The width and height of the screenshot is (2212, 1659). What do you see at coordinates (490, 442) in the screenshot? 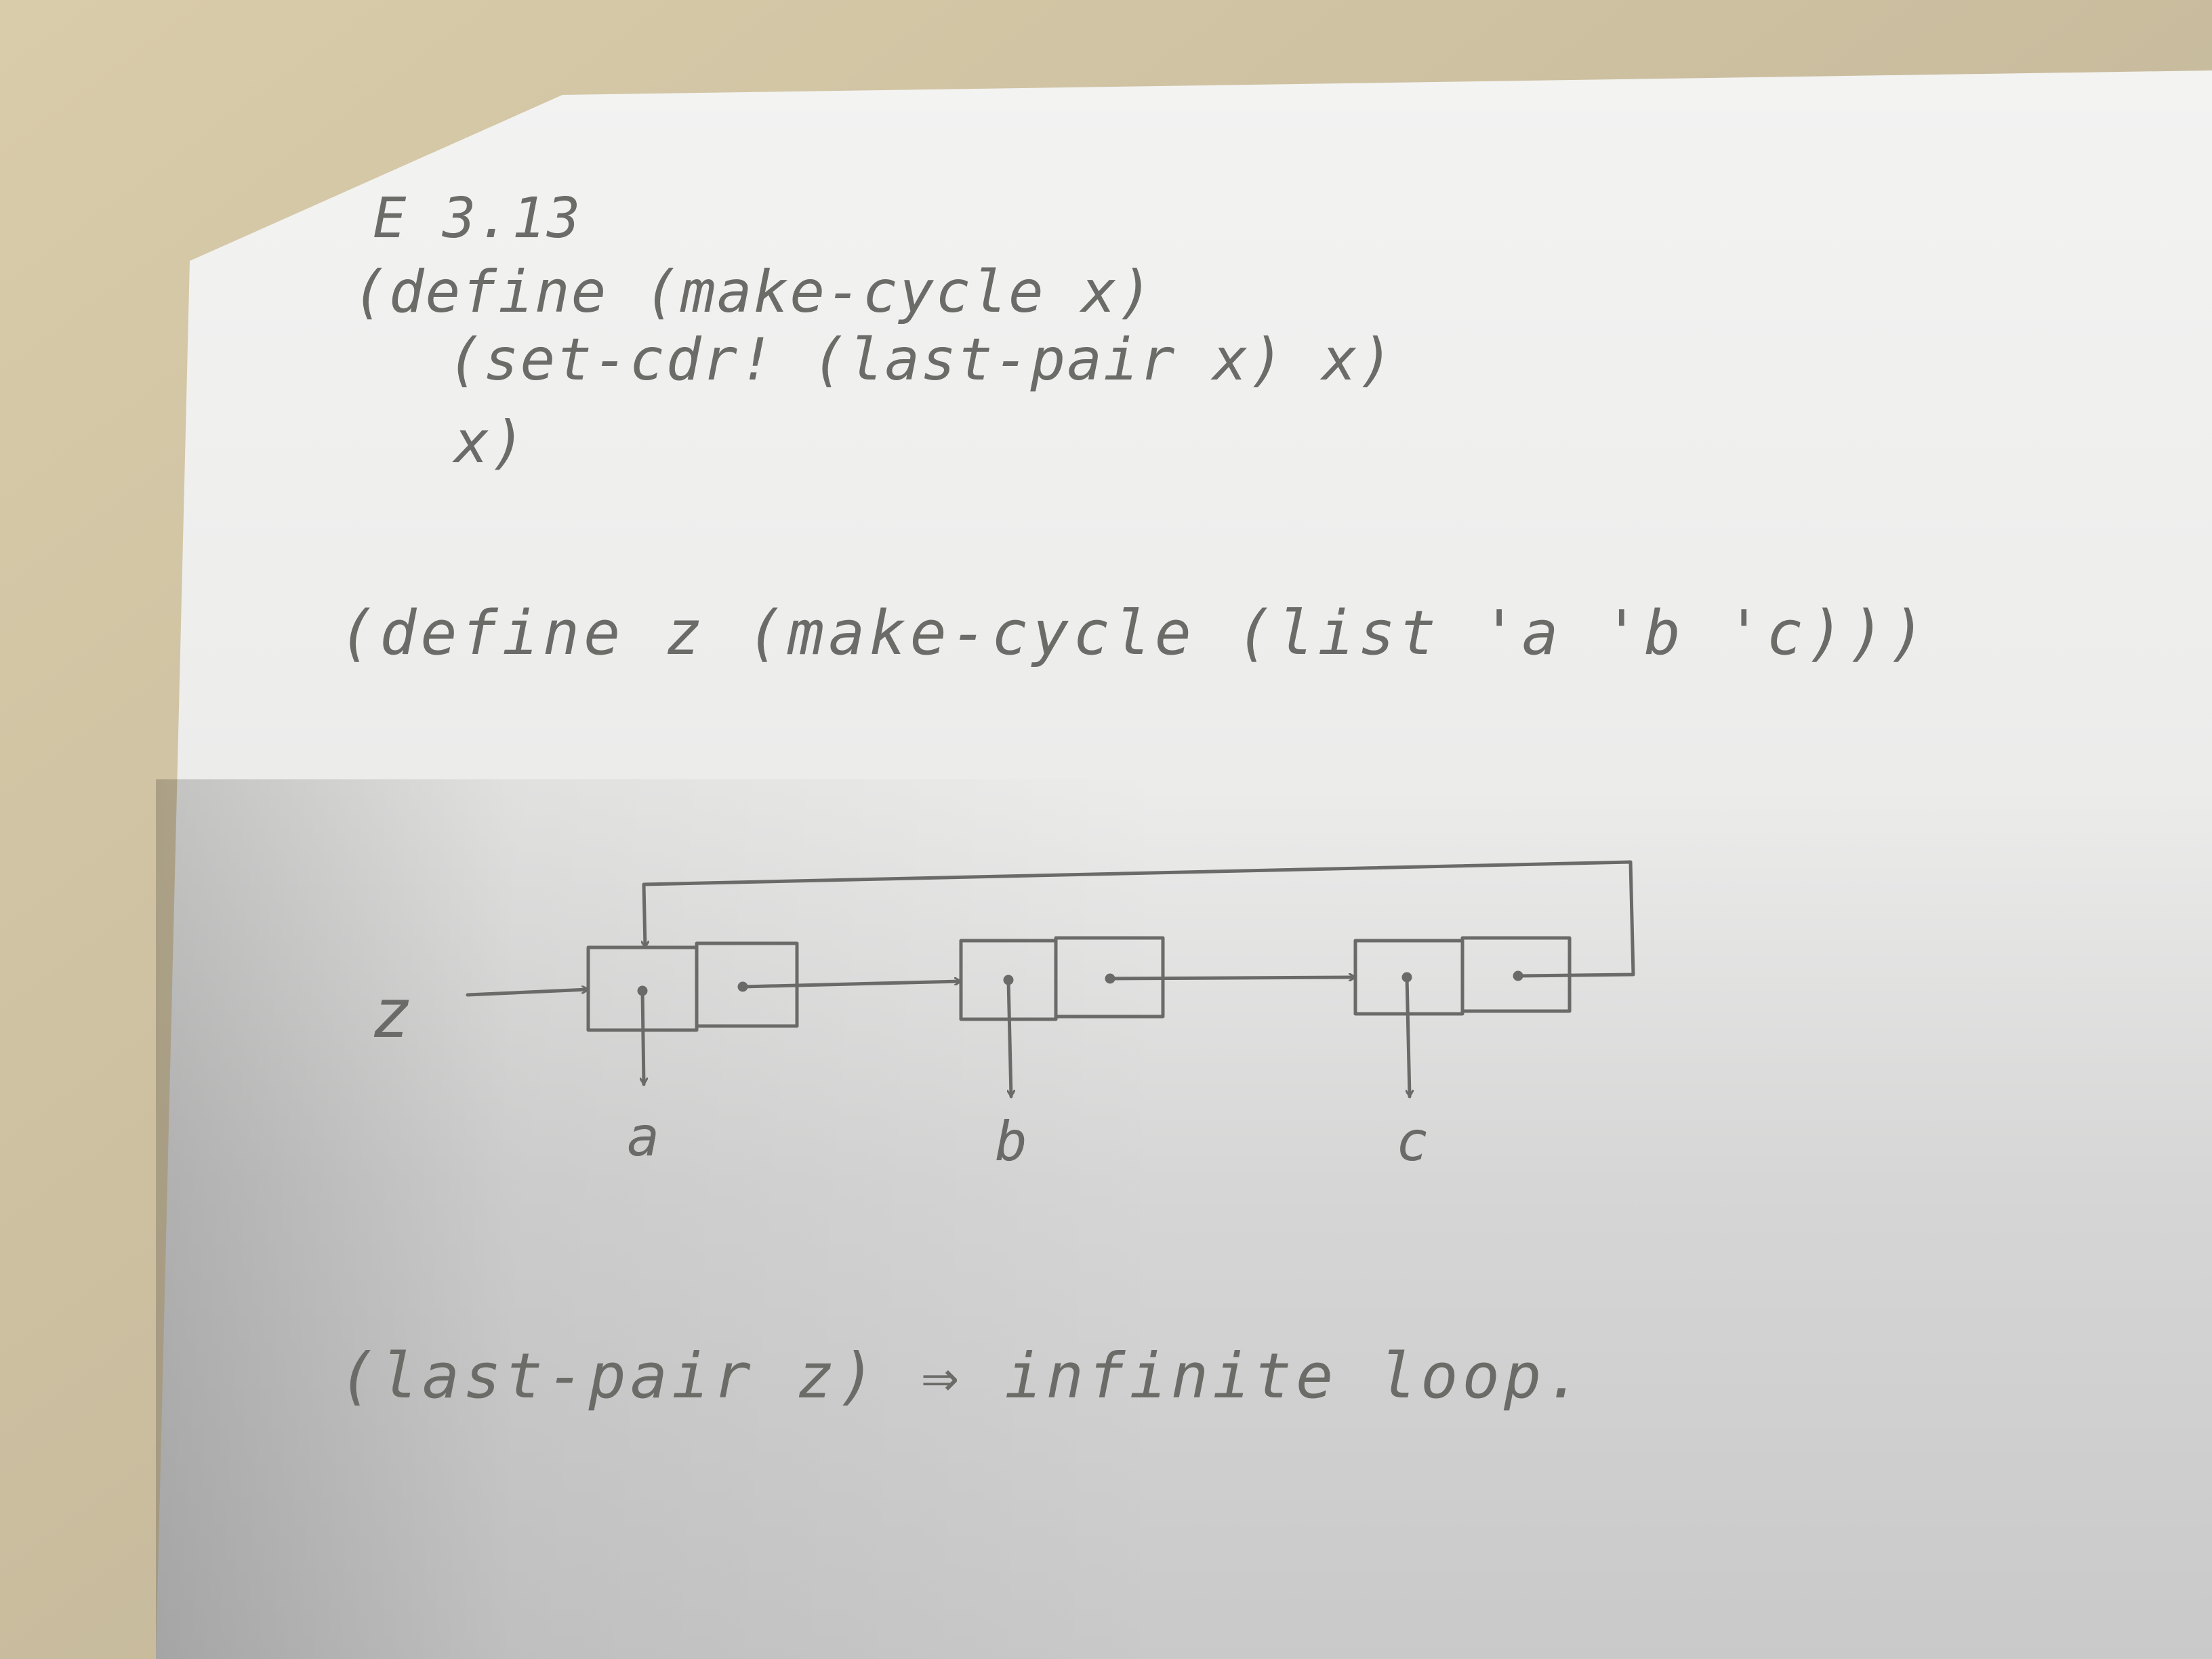
I see `code-line: x)` at bounding box center [490, 442].